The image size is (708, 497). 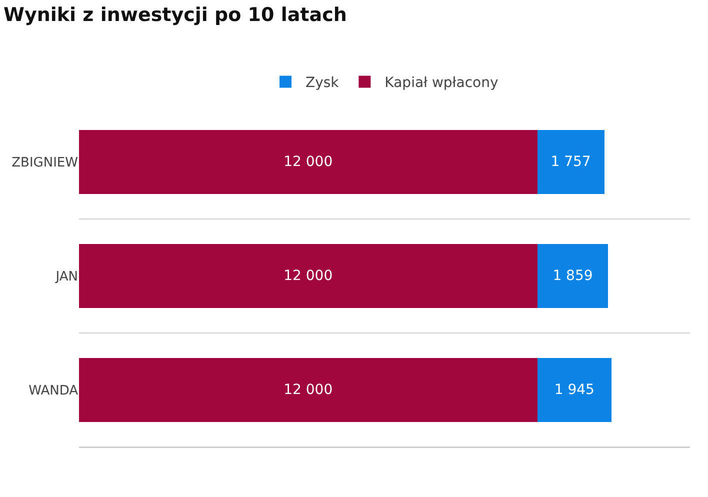 I want to click on y-tick-label: JAN, so click(x=66, y=277).